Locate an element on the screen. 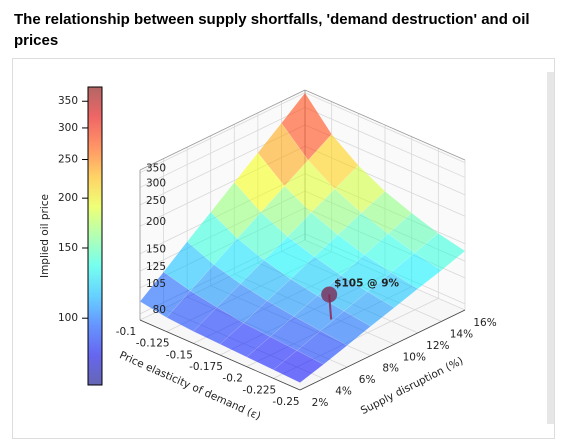  annotation-text: $105 @ 9% is located at coordinates (366, 283).